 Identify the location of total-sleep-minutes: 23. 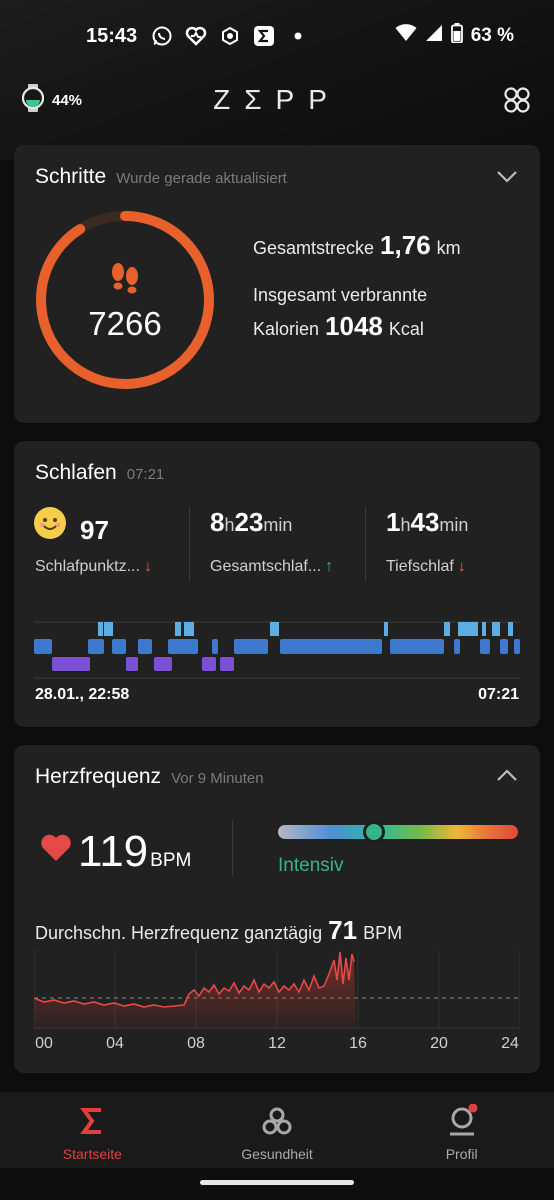
(249, 522).